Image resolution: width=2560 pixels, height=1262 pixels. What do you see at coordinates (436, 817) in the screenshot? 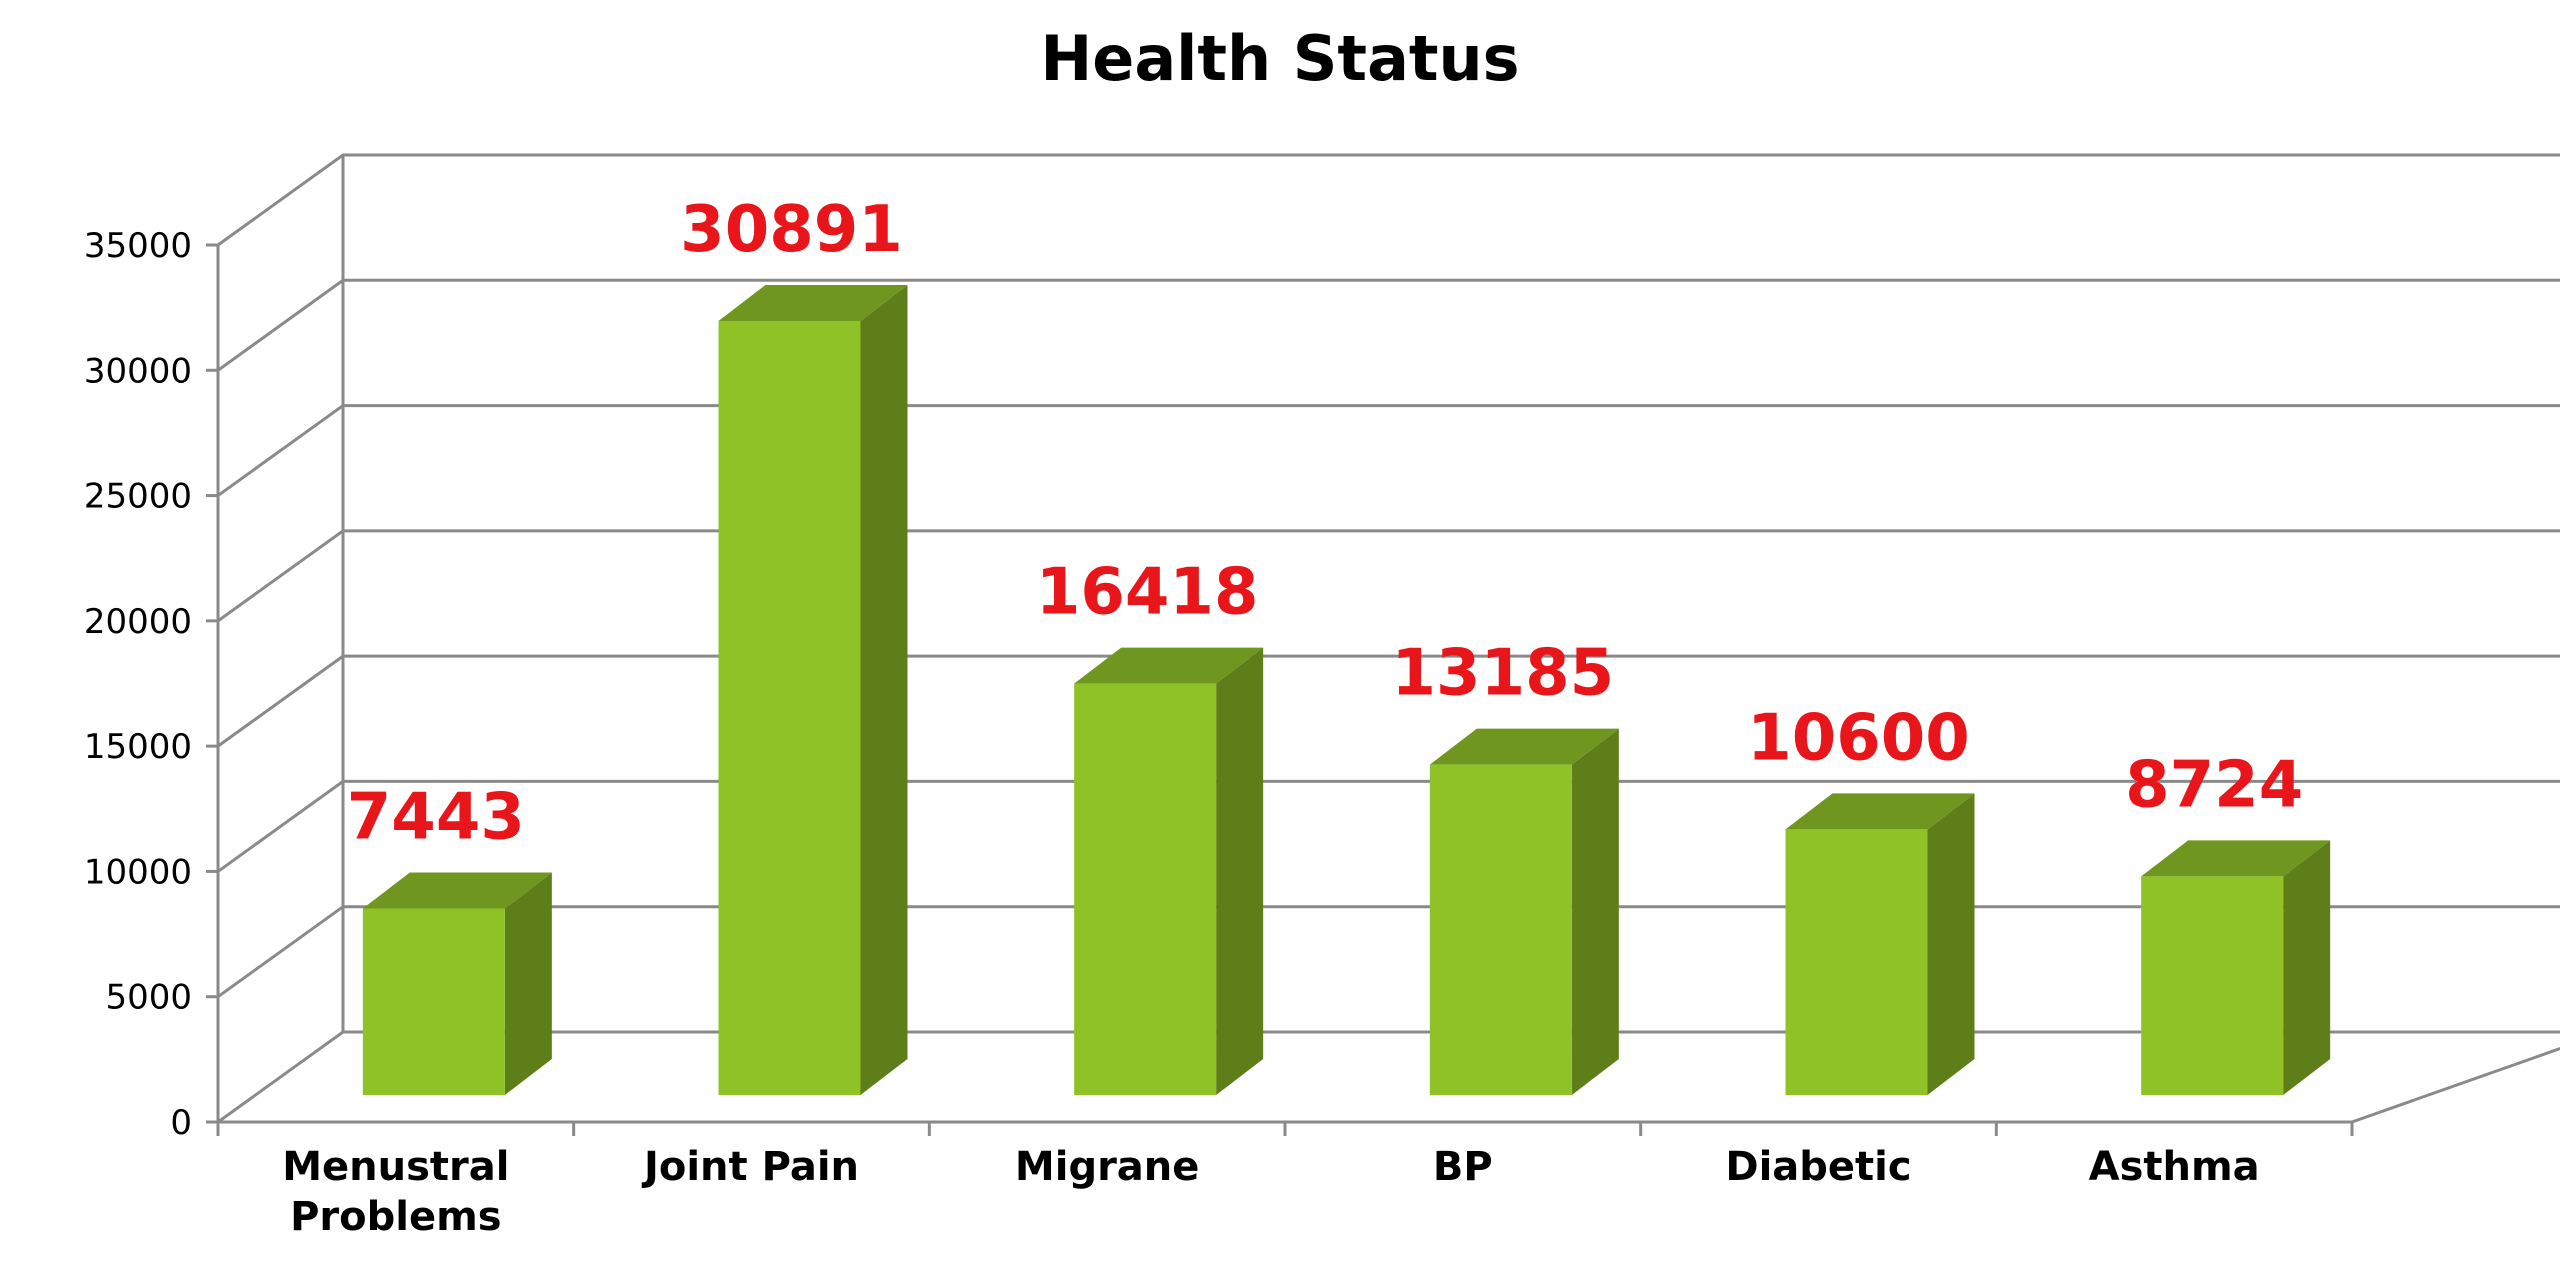
I see `data-label: 7443` at bounding box center [436, 817].